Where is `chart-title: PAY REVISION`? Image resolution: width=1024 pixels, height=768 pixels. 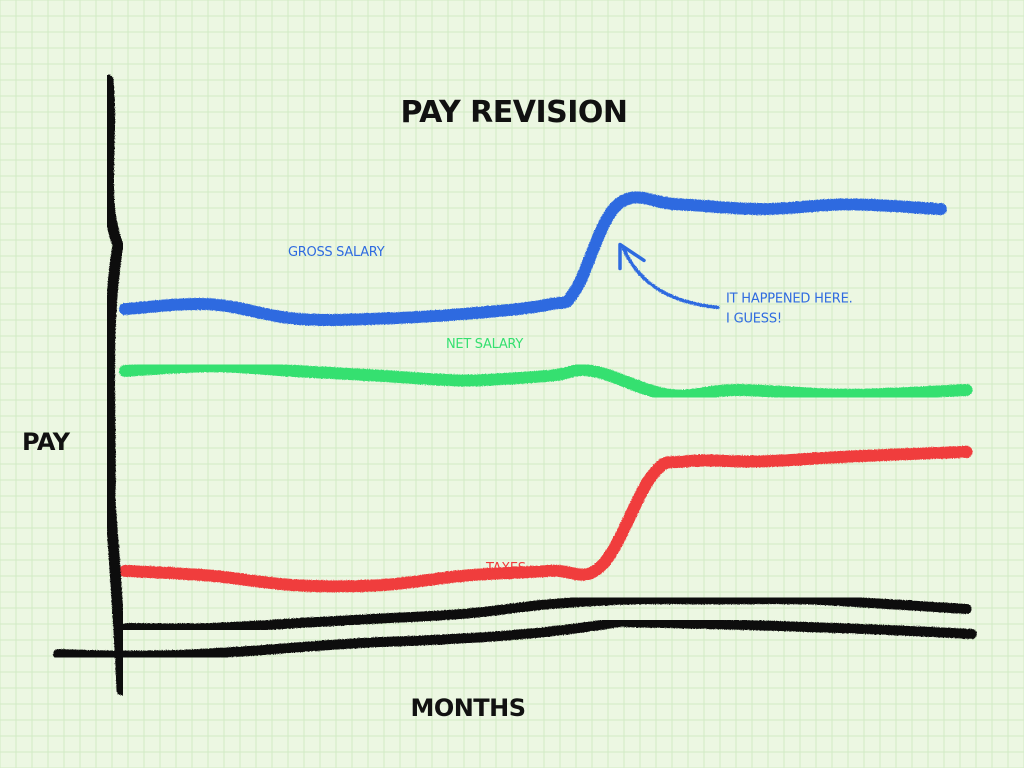 chart-title: PAY REVISION is located at coordinates (513, 112).